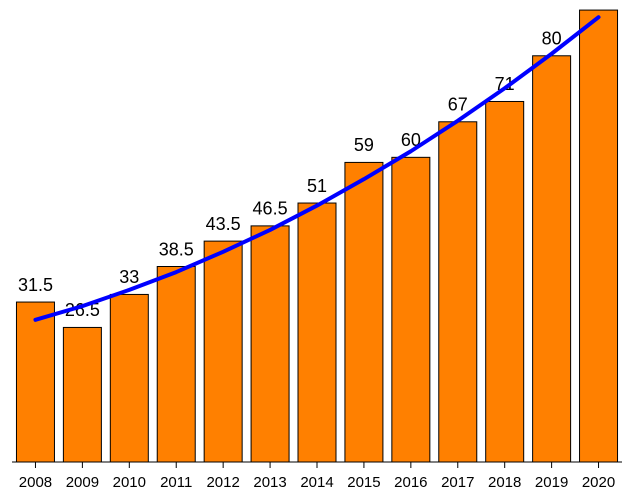 The image size is (625, 495). What do you see at coordinates (82, 482) in the screenshot?
I see `x-tick-label: 2009` at bounding box center [82, 482].